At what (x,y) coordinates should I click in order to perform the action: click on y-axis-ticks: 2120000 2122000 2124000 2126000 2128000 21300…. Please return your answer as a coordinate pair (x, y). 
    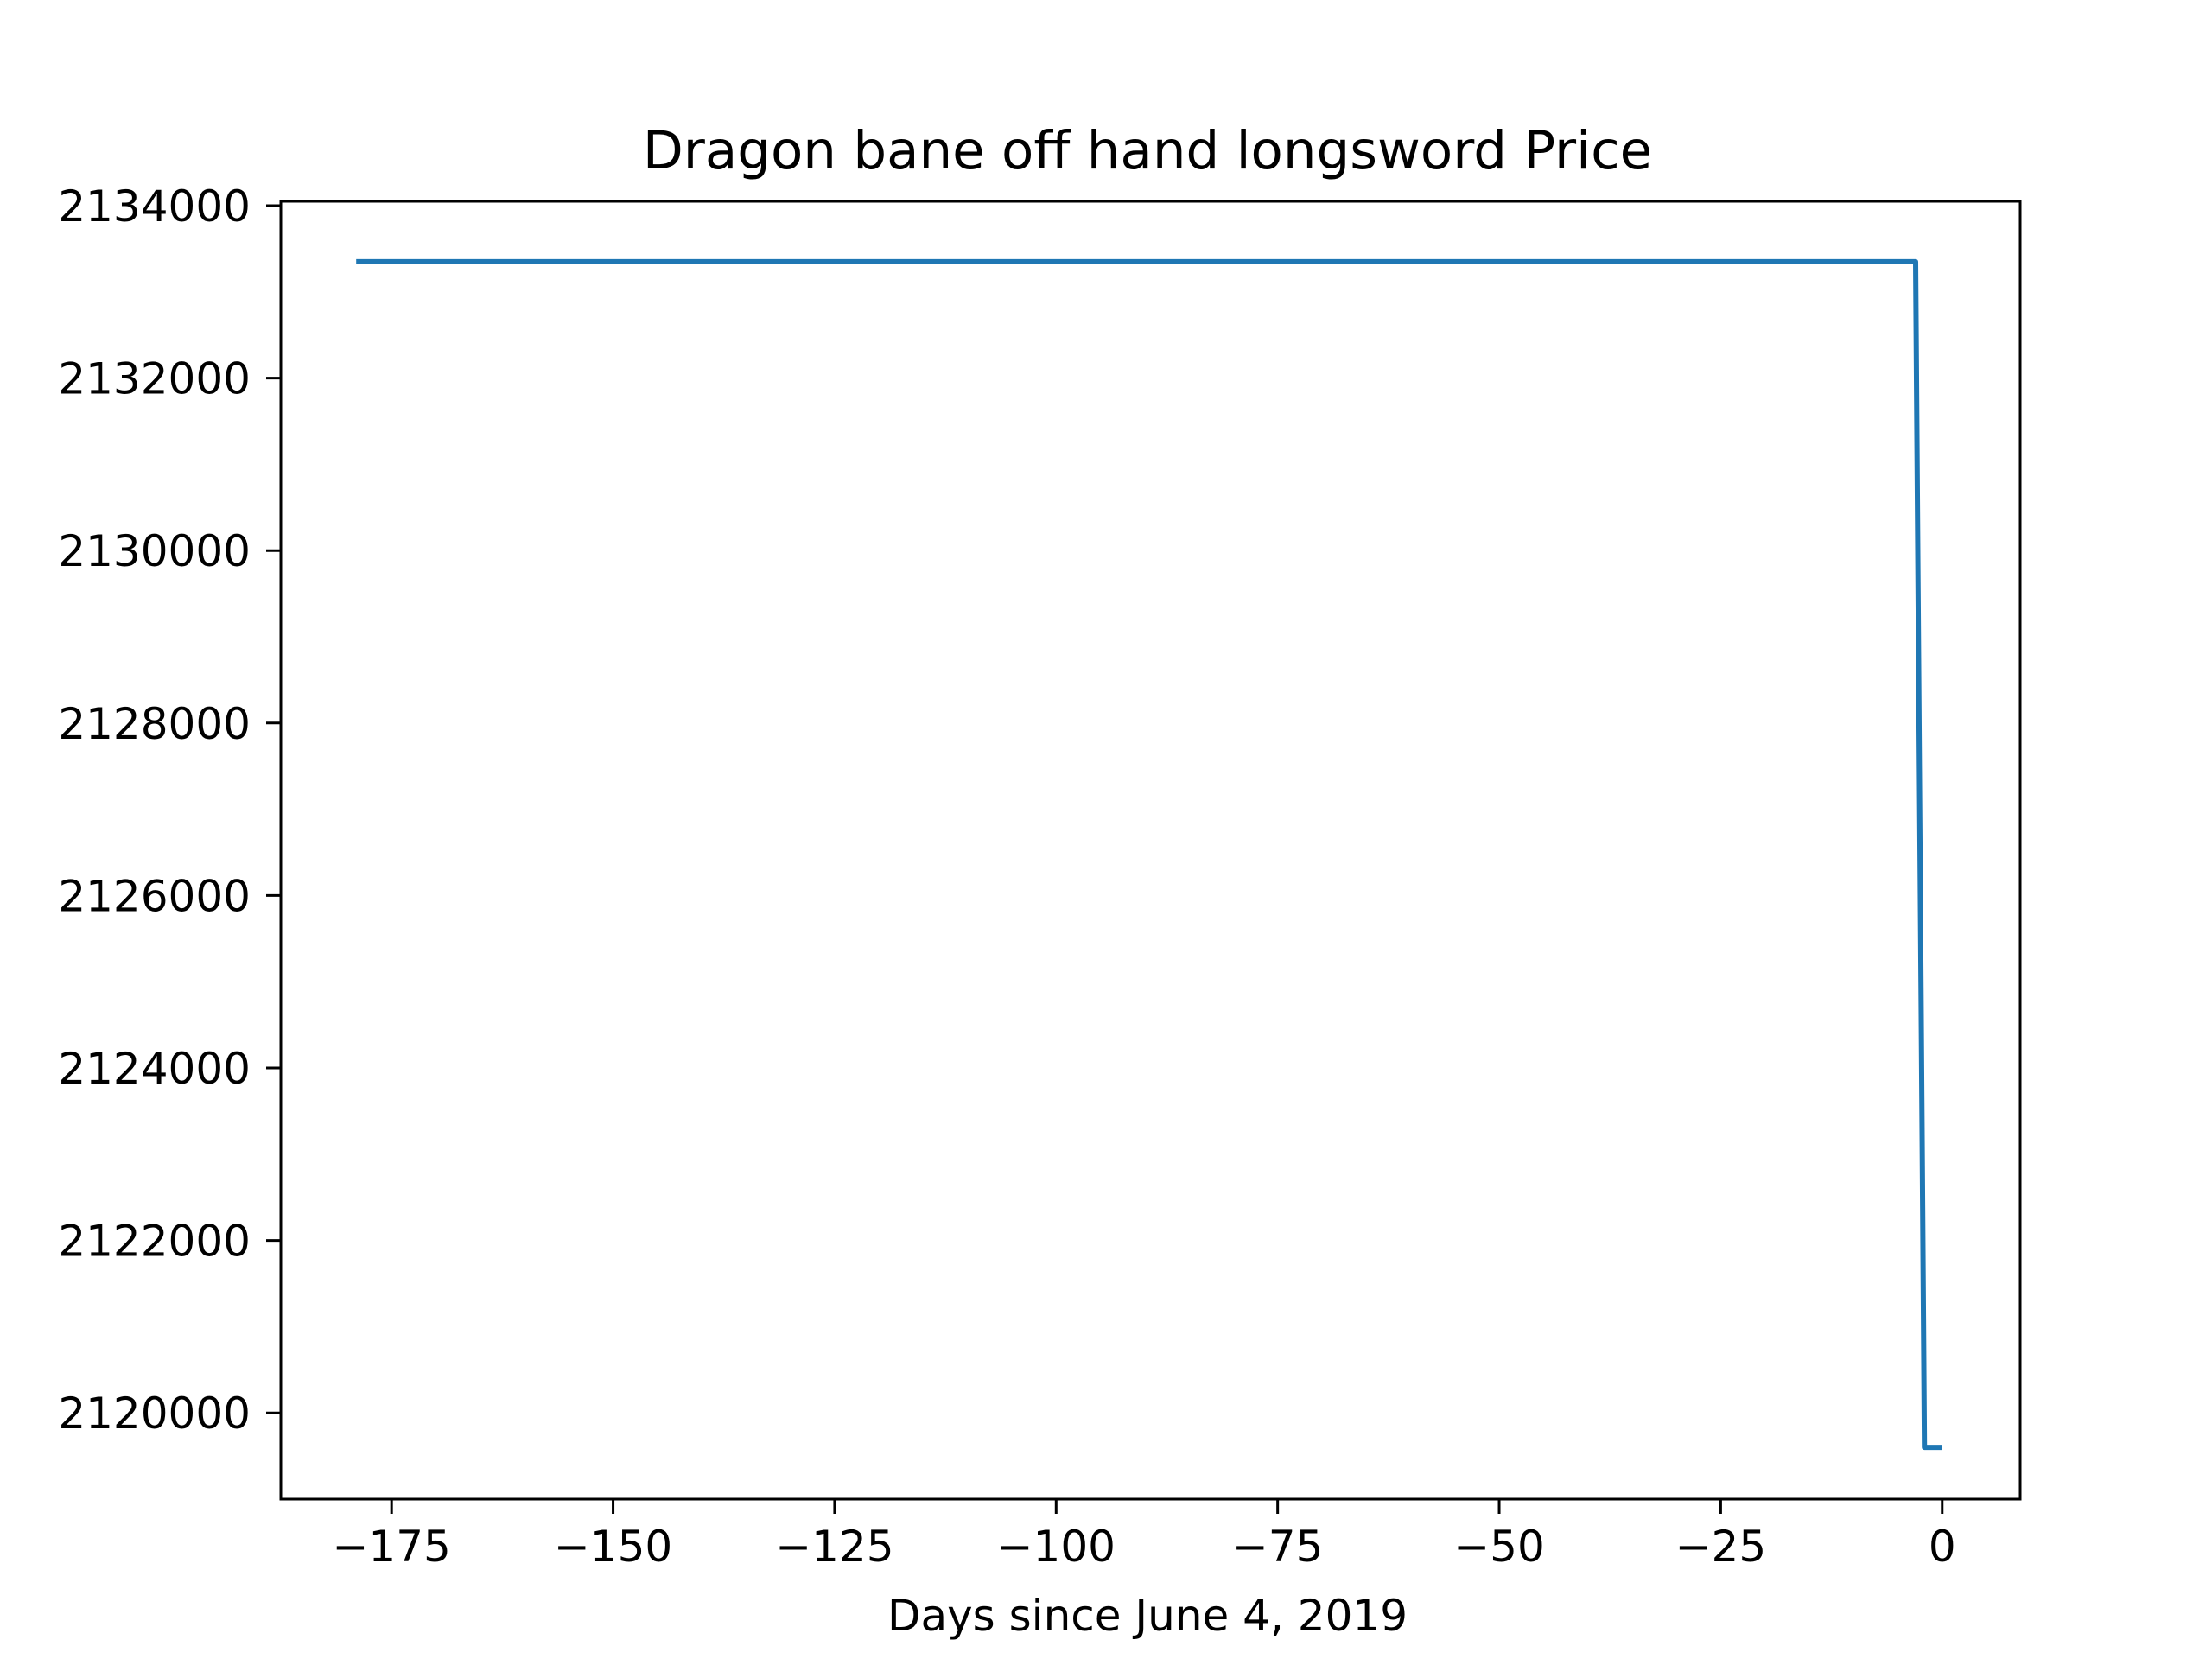
    Looking at the image, I should click on (169, 810).